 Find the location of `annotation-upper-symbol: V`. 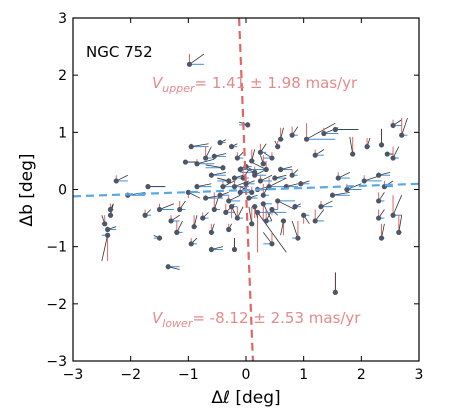

annotation-upper-symbol: V is located at coordinates (158, 83).